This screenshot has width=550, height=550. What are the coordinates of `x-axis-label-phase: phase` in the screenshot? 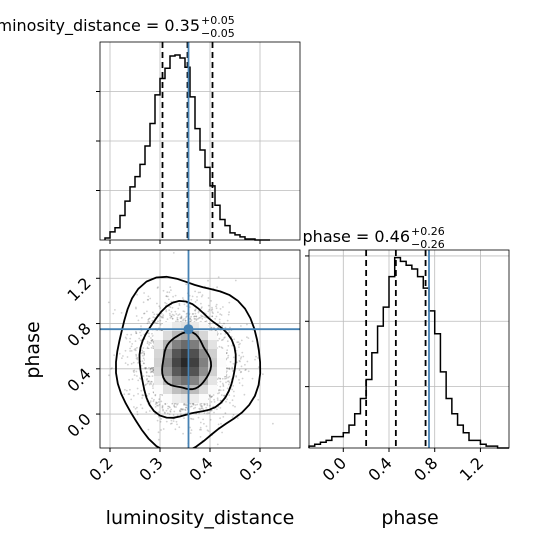 It's located at (409, 518).